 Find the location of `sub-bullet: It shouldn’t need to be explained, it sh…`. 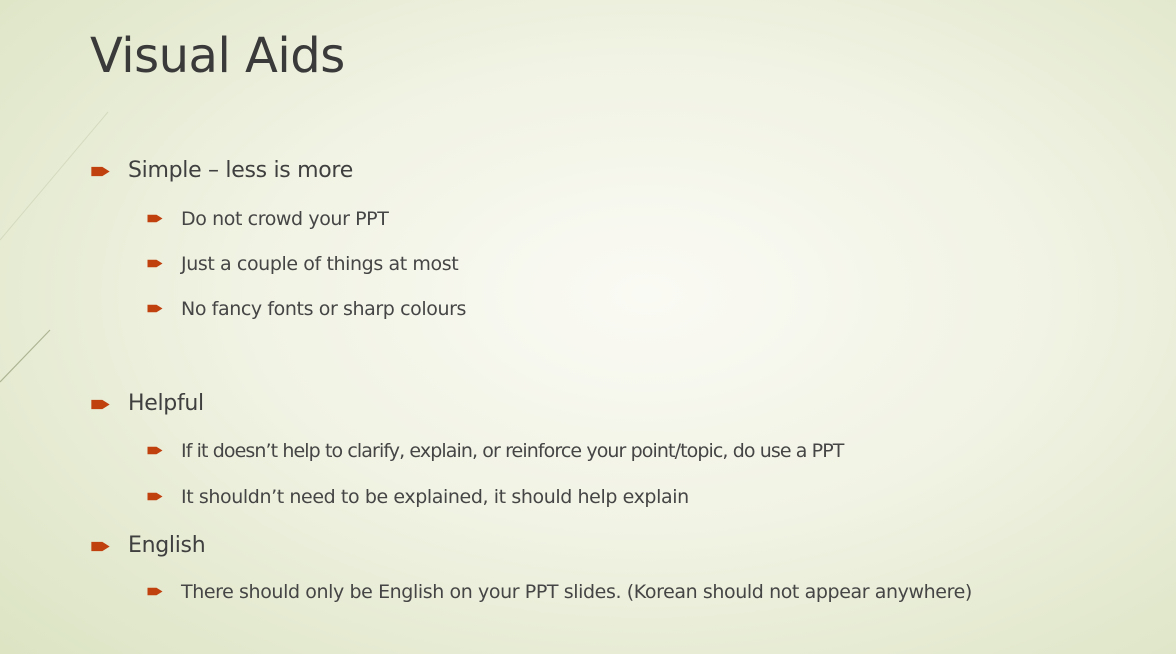

sub-bullet: It shouldn’t need to be explained, it sh… is located at coordinates (418, 497).